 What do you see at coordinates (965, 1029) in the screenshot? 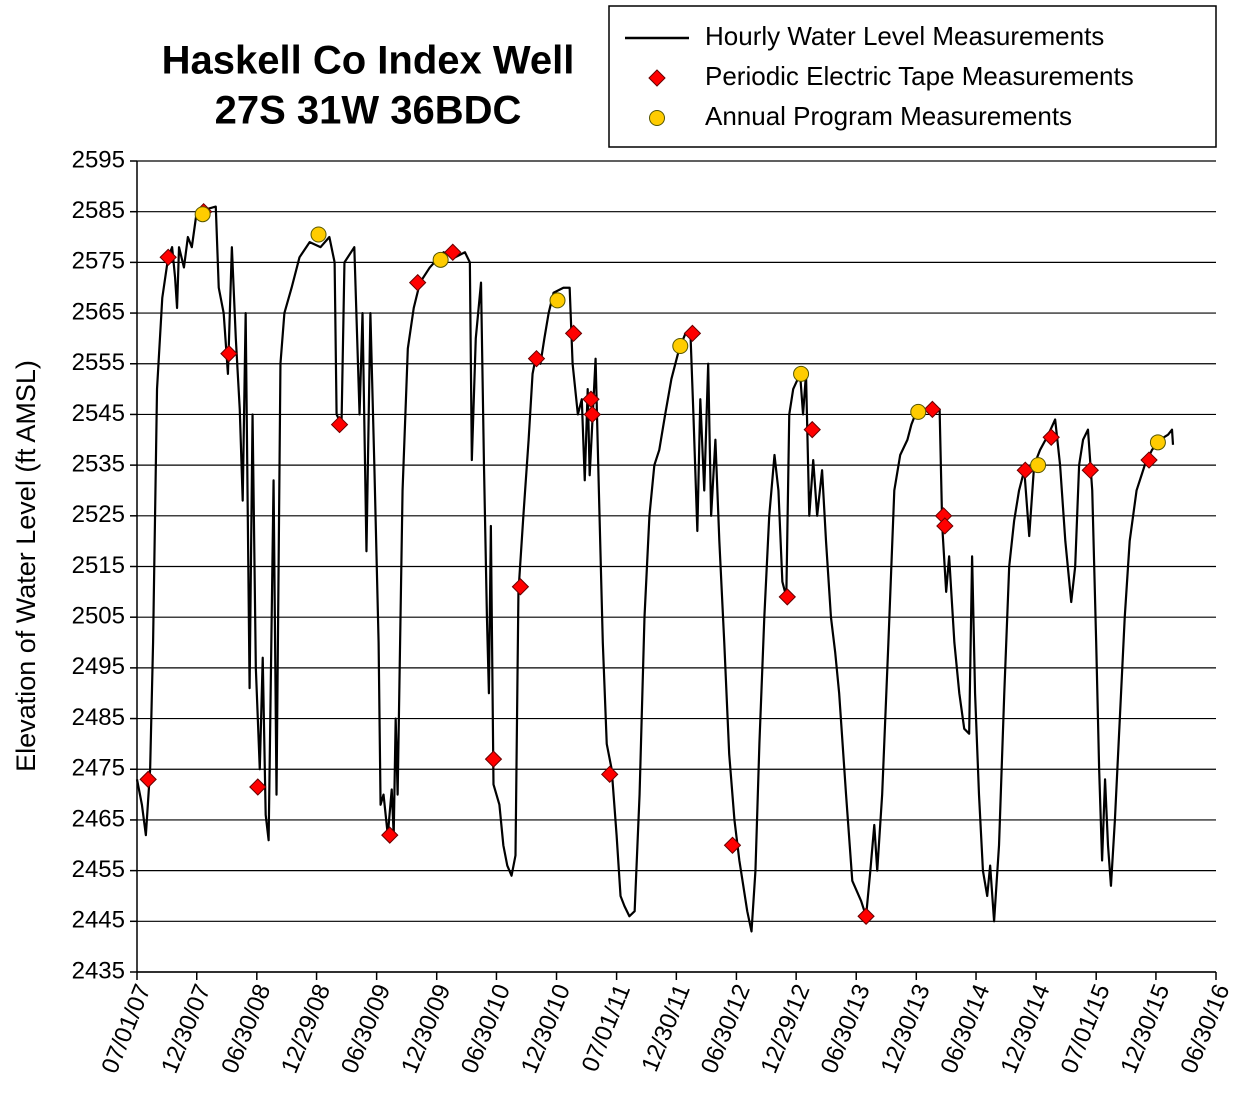
I see `x-tick-label: 06/30/14` at bounding box center [965, 1029].